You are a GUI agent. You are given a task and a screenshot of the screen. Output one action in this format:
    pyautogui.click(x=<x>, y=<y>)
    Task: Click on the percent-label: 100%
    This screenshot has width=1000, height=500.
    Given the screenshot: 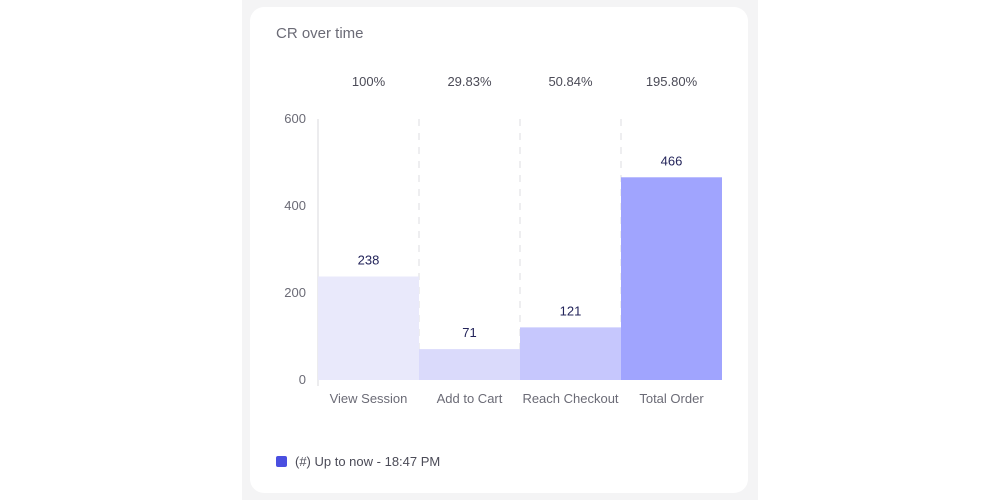 What is the action you would take?
    pyautogui.click(x=369, y=81)
    